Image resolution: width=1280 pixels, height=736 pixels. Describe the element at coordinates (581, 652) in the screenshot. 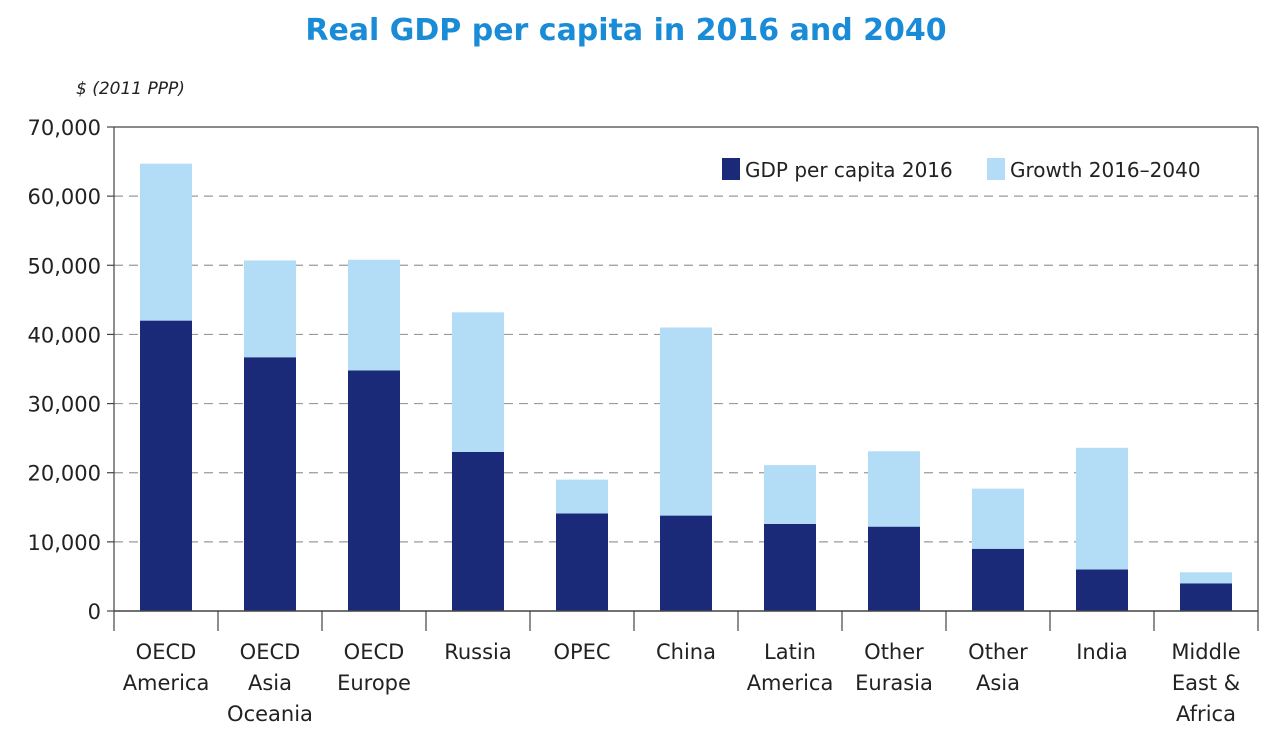

I see `x-category-label: OPEC` at that location.